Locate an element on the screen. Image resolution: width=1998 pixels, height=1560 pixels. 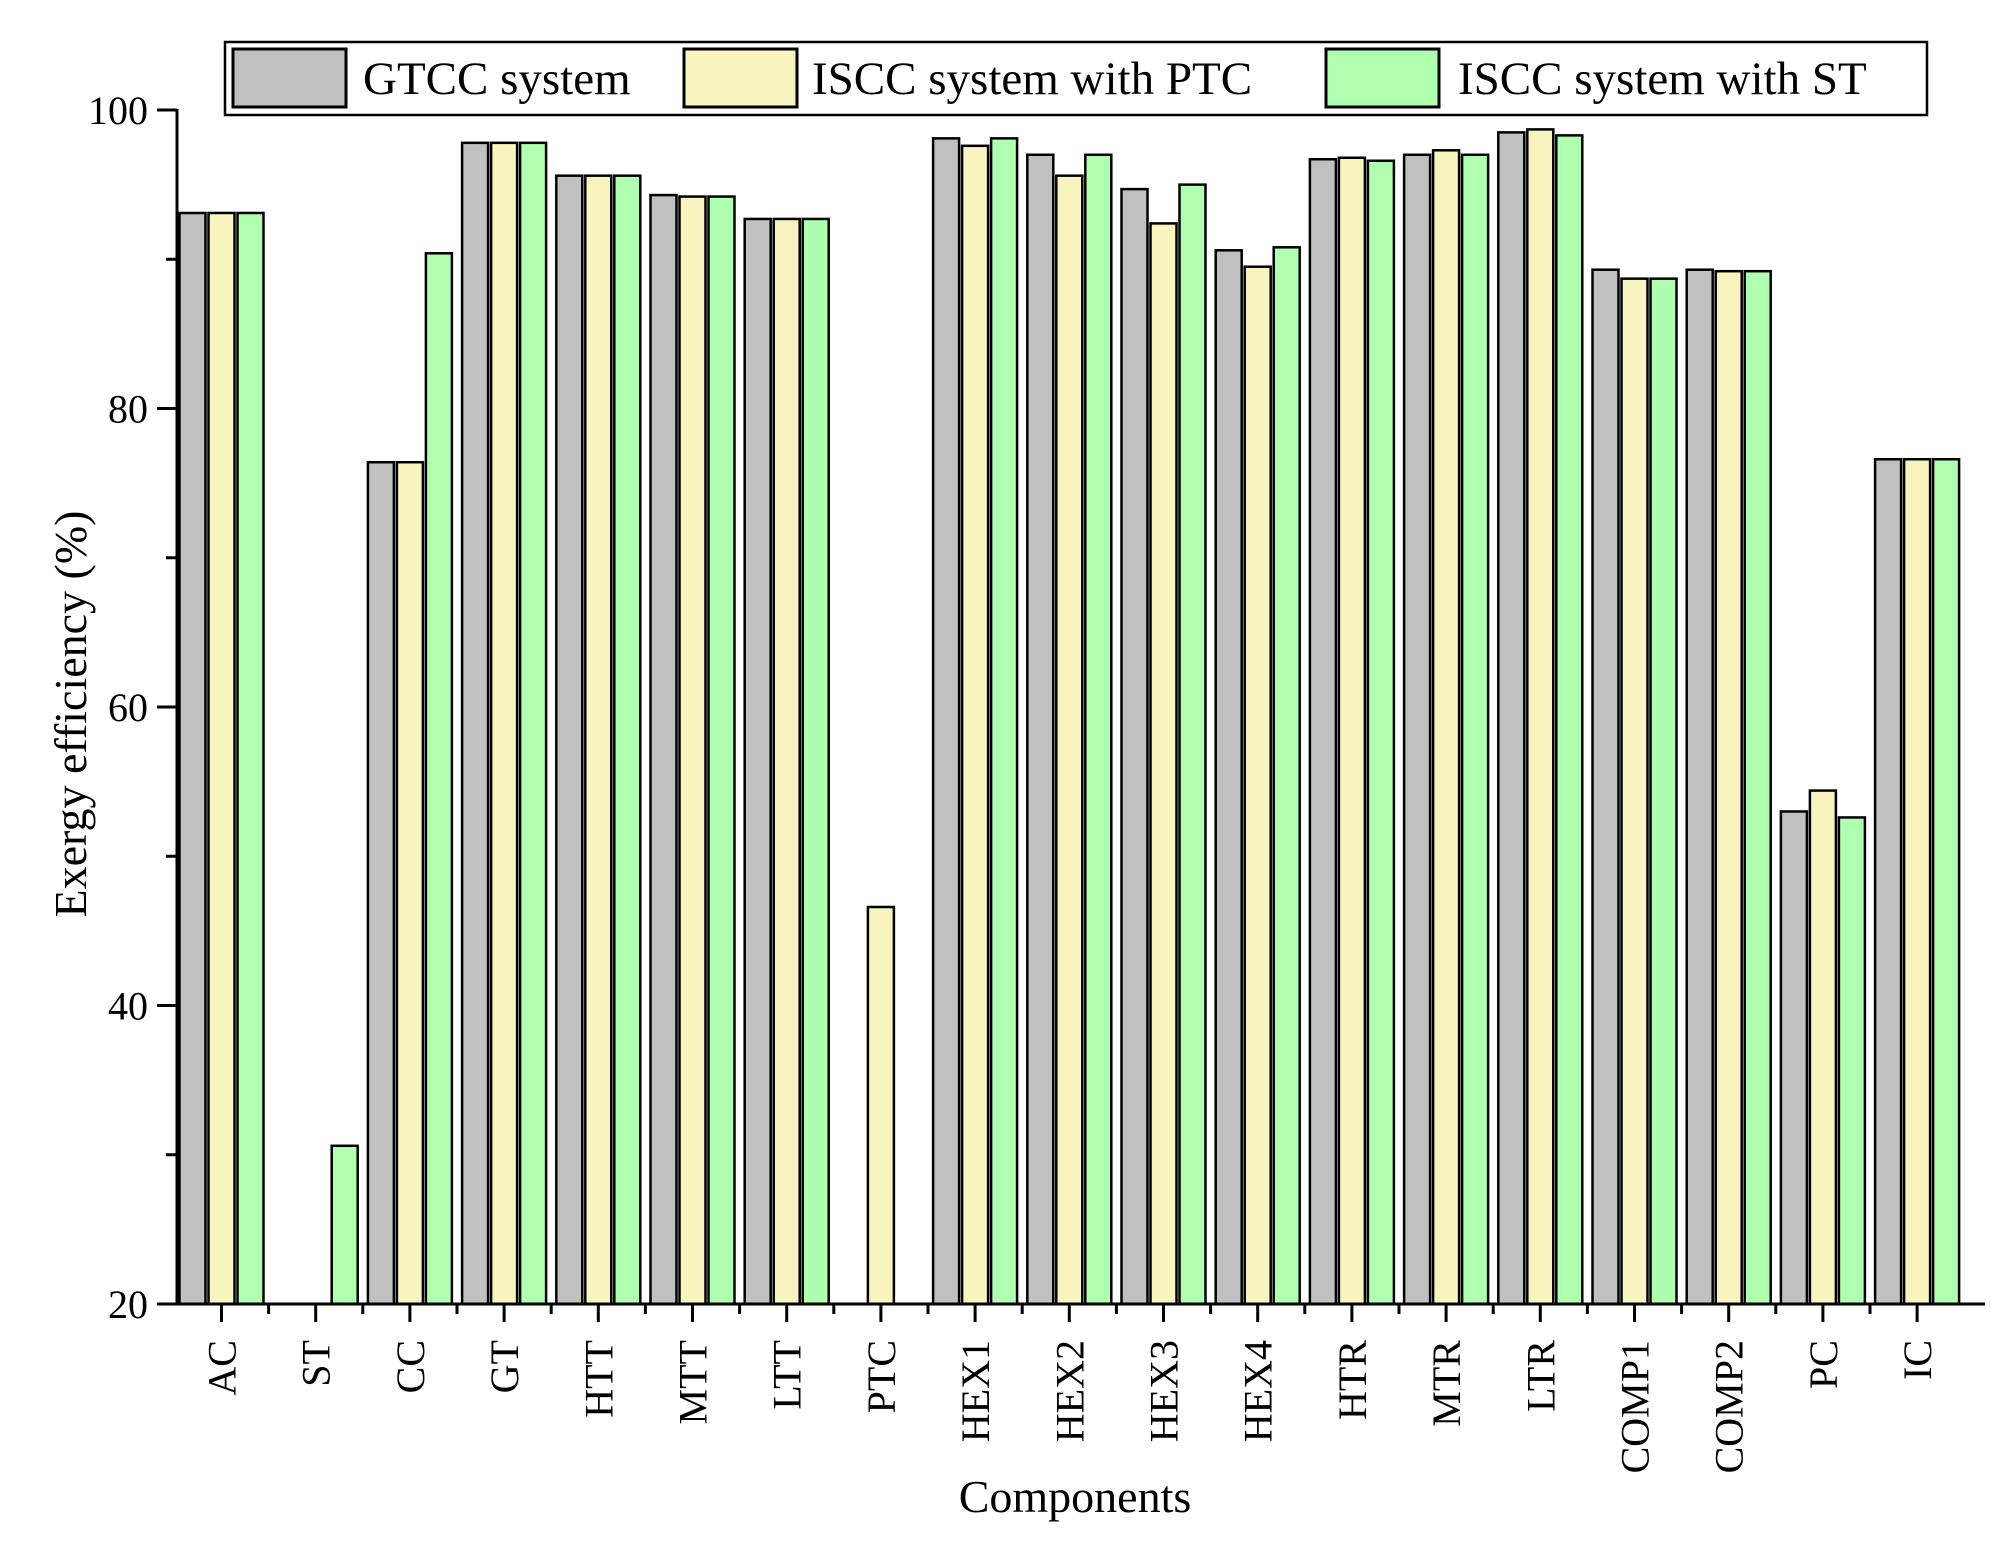
bar-mtt-gtcc-system is located at coordinates (663, 749).